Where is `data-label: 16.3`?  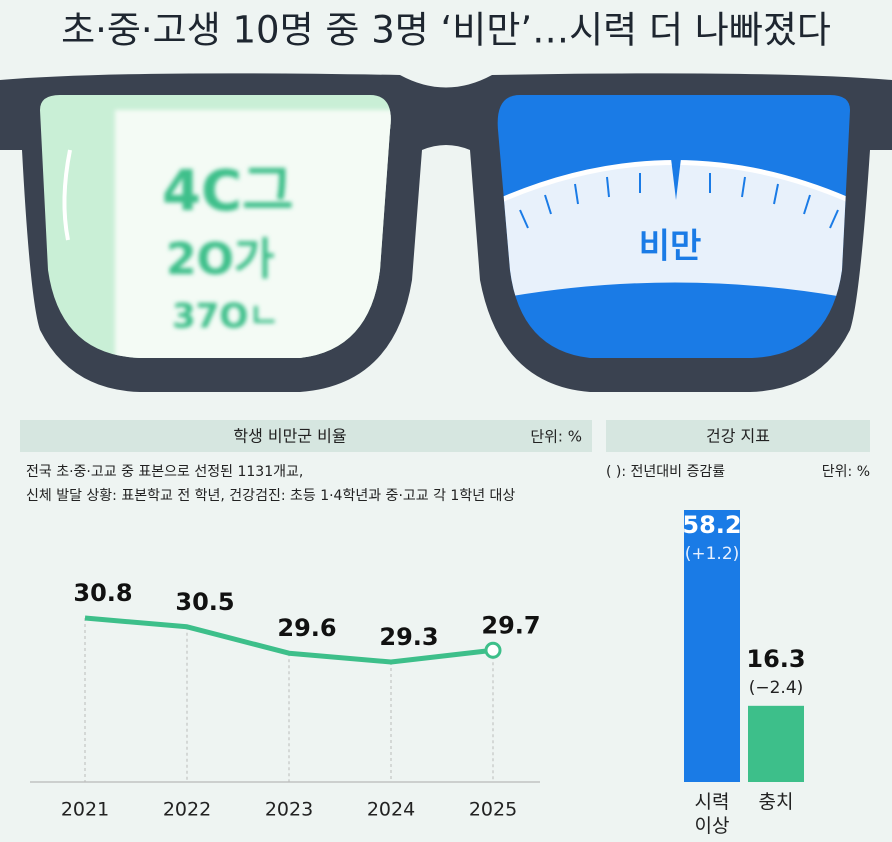
data-label: 16.3 is located at coordinates (775, 659).